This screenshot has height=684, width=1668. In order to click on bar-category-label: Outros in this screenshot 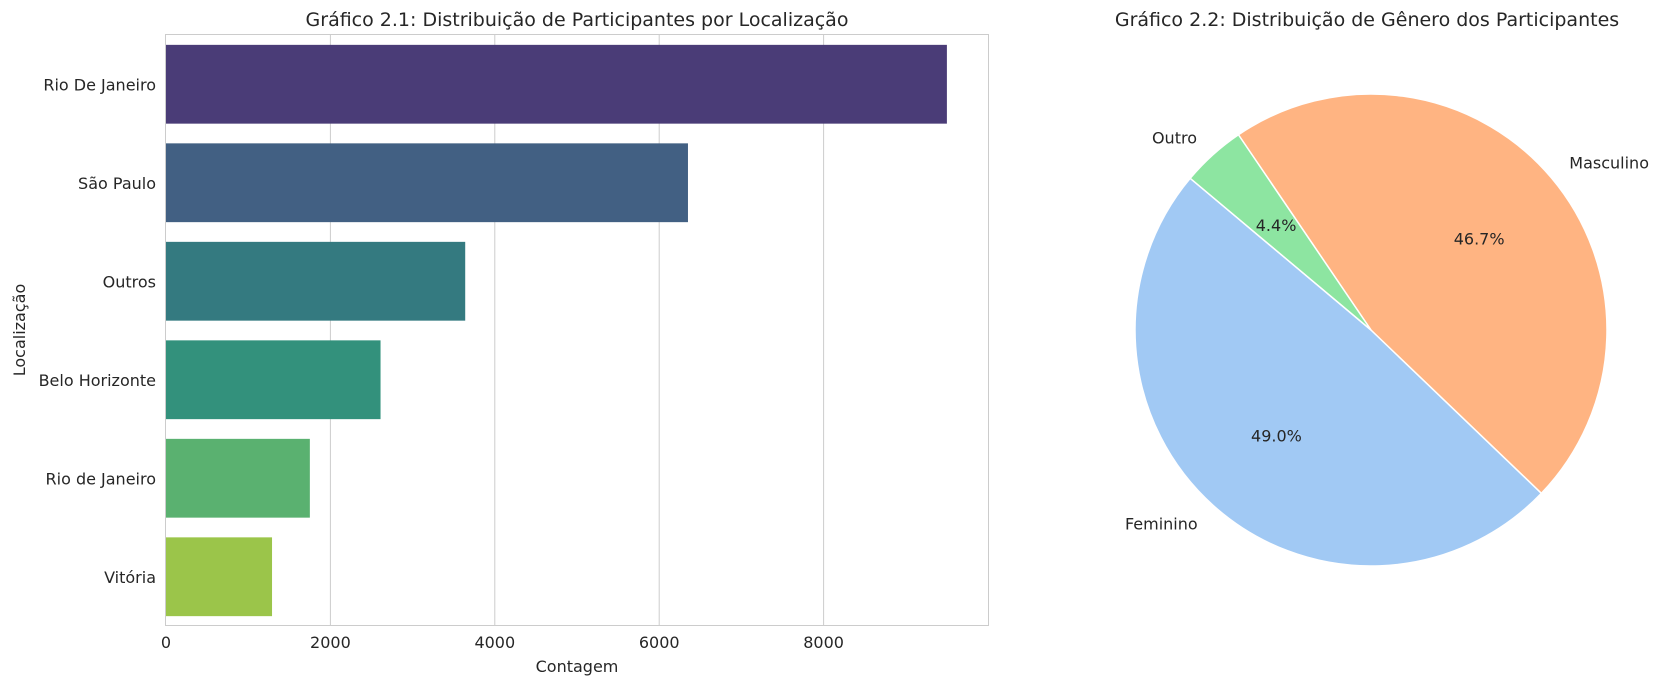, I will do `click(129, 281)`.